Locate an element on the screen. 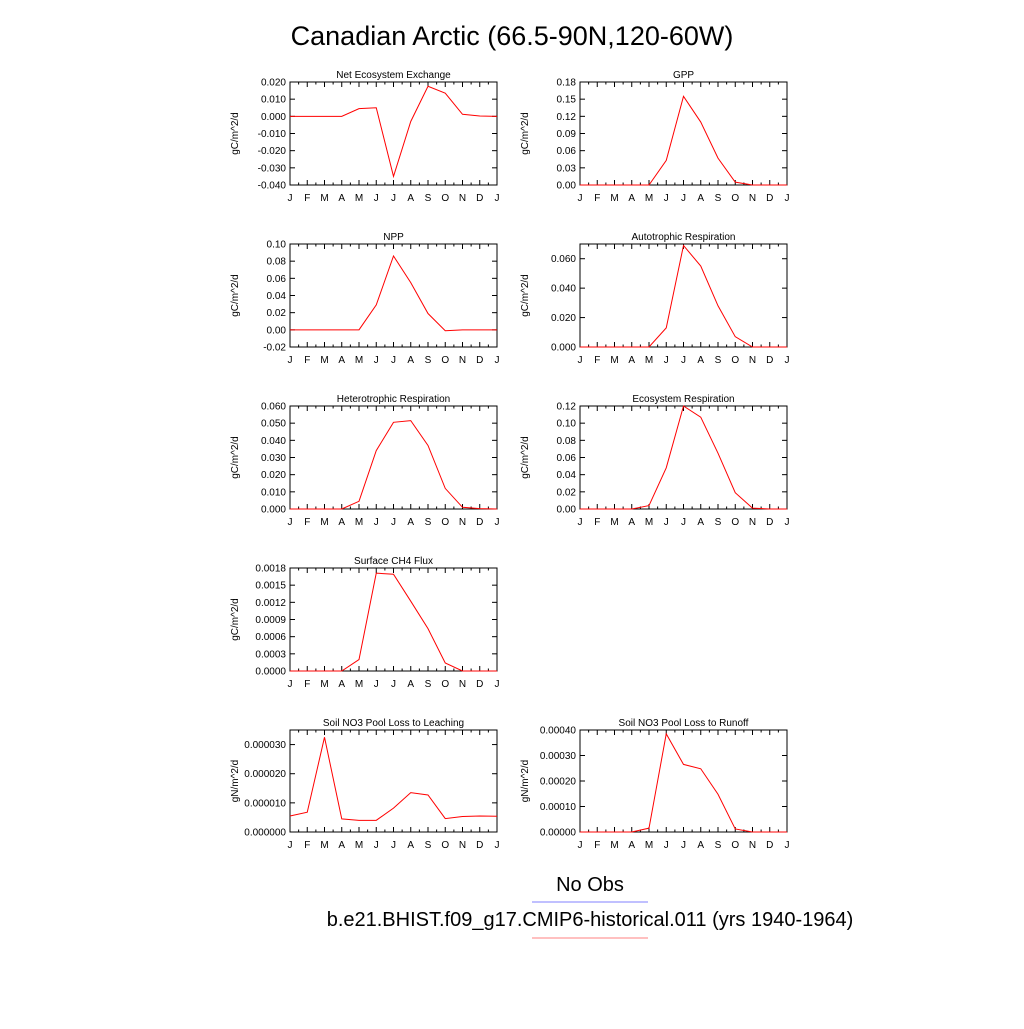  panel-title: NPP is located at coordinates (393, 237).